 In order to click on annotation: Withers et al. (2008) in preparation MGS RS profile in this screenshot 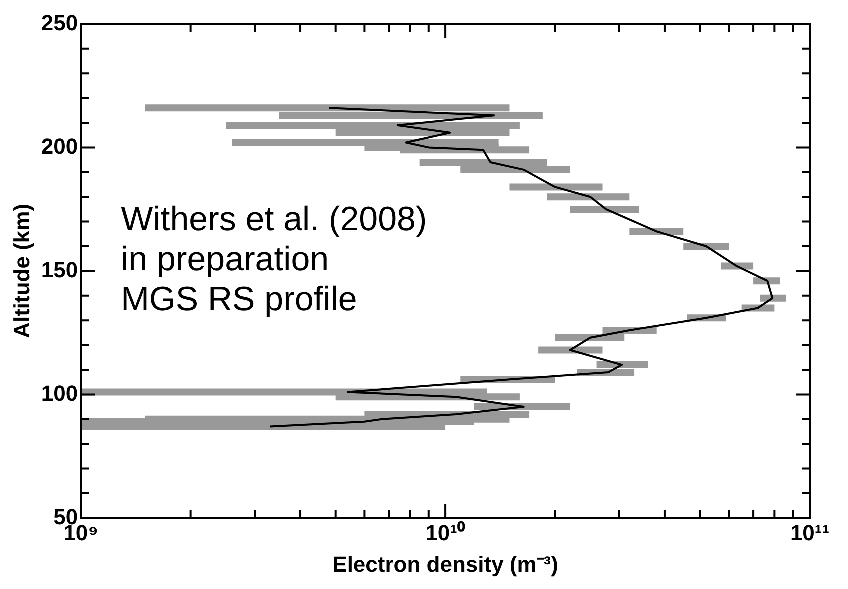, I will do `click(274, 259)`.